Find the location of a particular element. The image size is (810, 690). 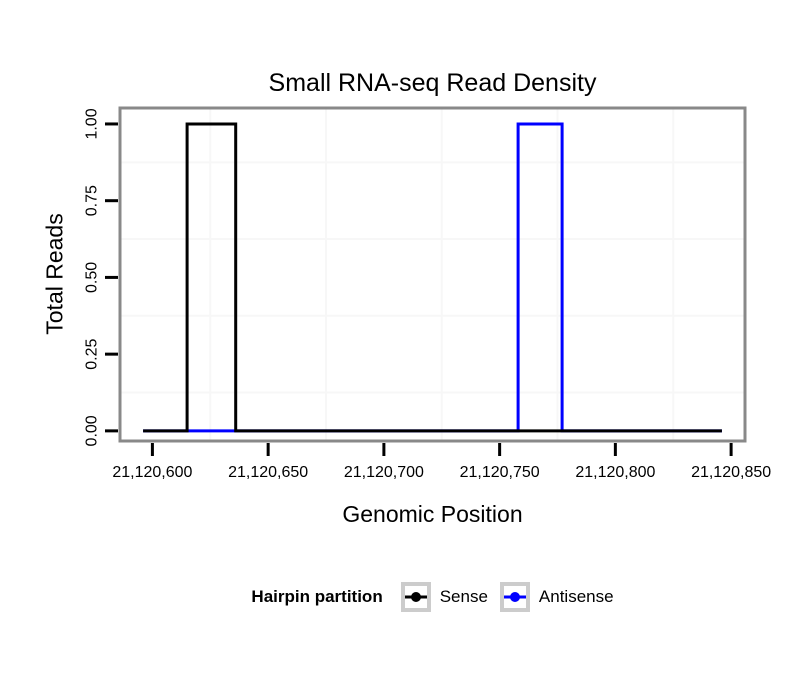

legend-entry-sense: Sense is located at coordinates (444, 597).